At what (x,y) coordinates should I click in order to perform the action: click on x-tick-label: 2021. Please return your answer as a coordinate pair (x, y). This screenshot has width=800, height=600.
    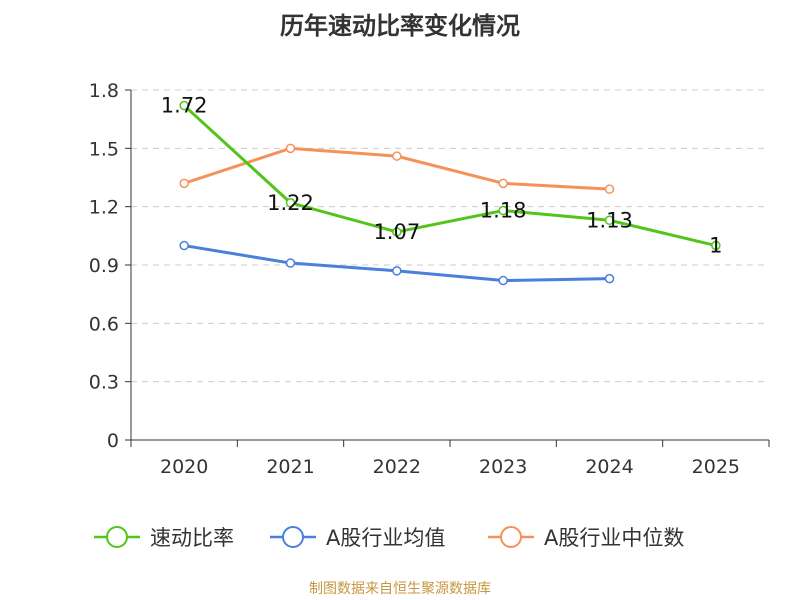
    Looking at the image, I should click on (290, 467).